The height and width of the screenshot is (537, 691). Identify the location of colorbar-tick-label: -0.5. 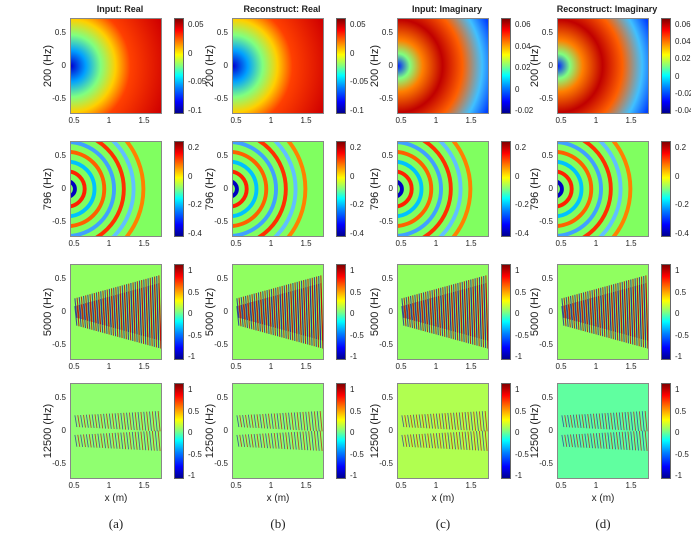
(682, 335).